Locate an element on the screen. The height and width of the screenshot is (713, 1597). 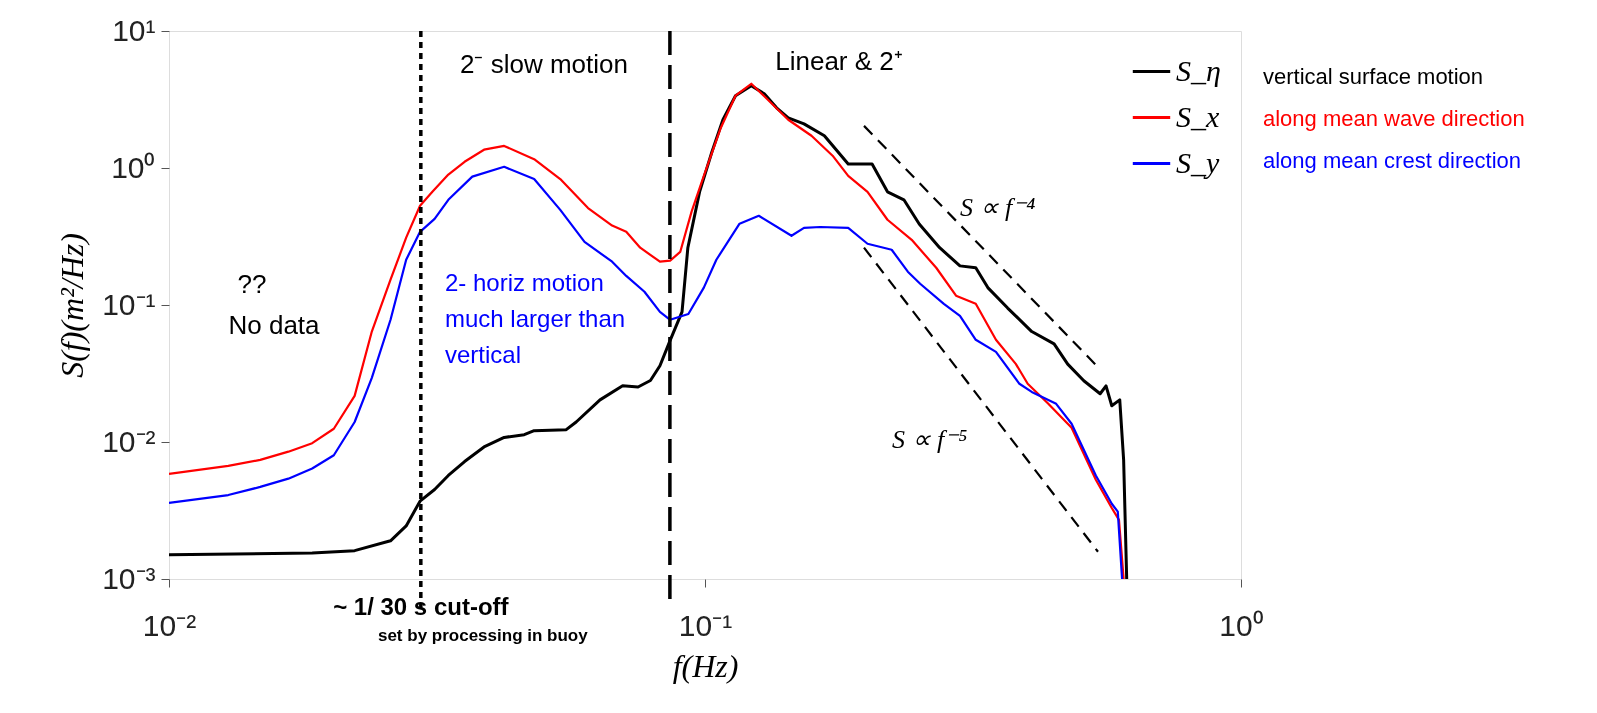
annotation: Linear & 2⁺ is located at coordinates (839, 61).